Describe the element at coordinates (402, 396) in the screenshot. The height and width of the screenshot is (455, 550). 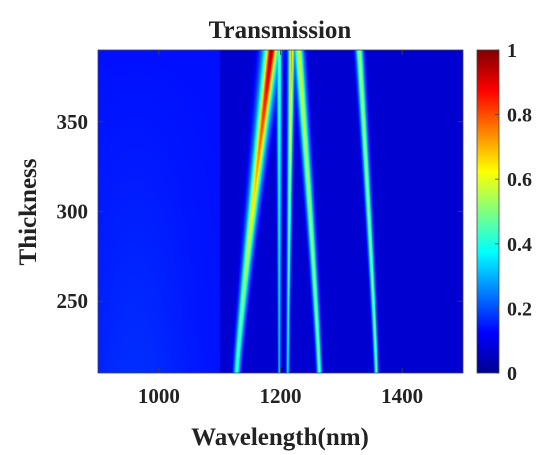
I see `x-tick-label: 1400` at that location.